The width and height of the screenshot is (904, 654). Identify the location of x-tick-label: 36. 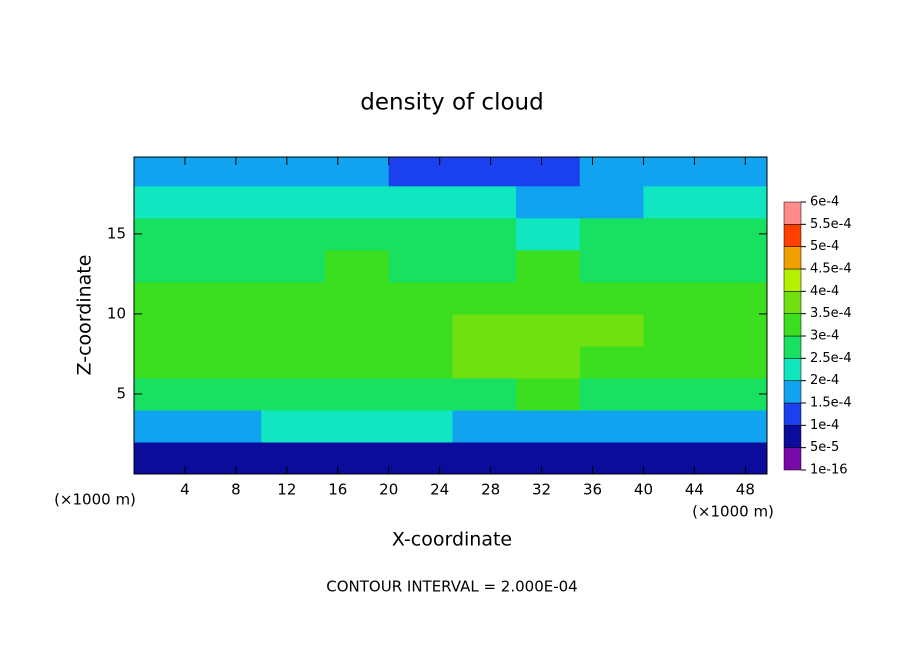
(592, 490).